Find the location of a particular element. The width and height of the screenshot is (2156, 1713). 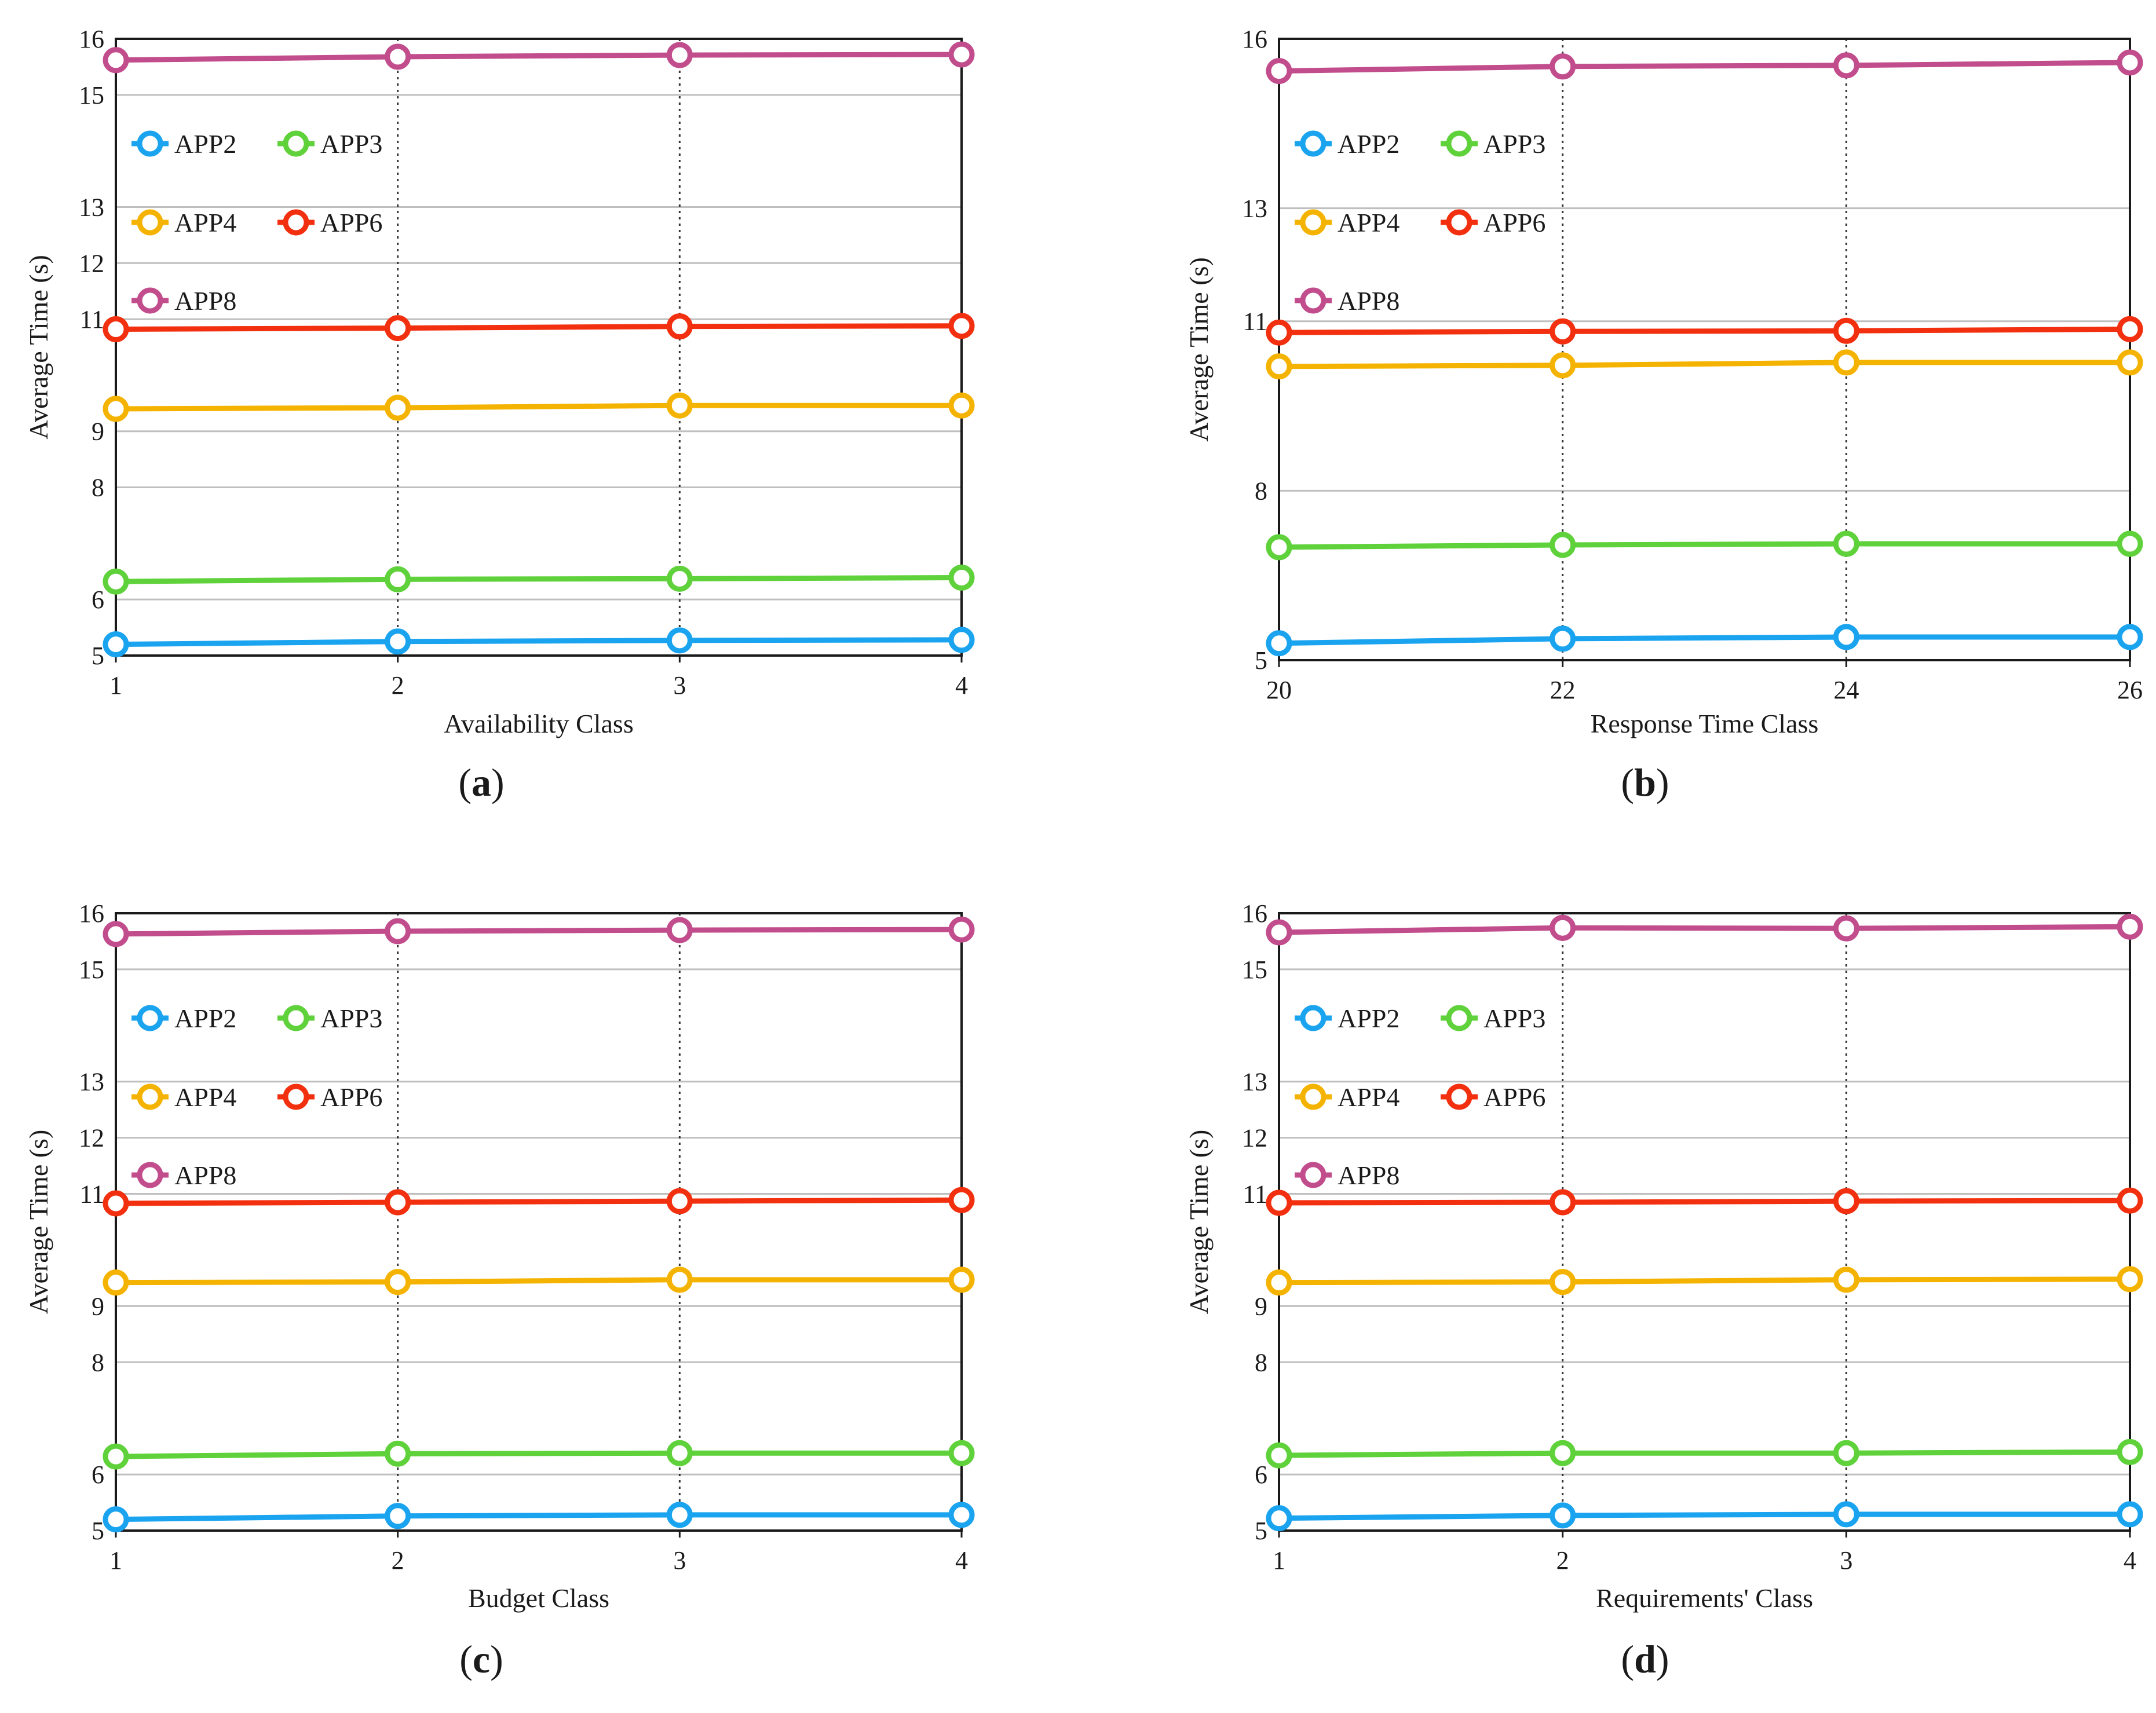

series-line-app8 is located at coordinates (1704, 67).